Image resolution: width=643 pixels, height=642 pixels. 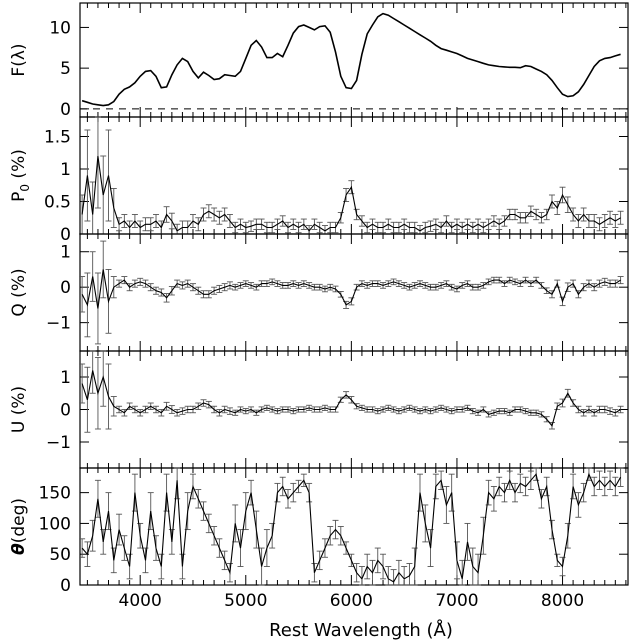 What do you see at coordinates (351, 289) in the screenshot?
I see `series-line-Q` at bounding box center [351, 289].